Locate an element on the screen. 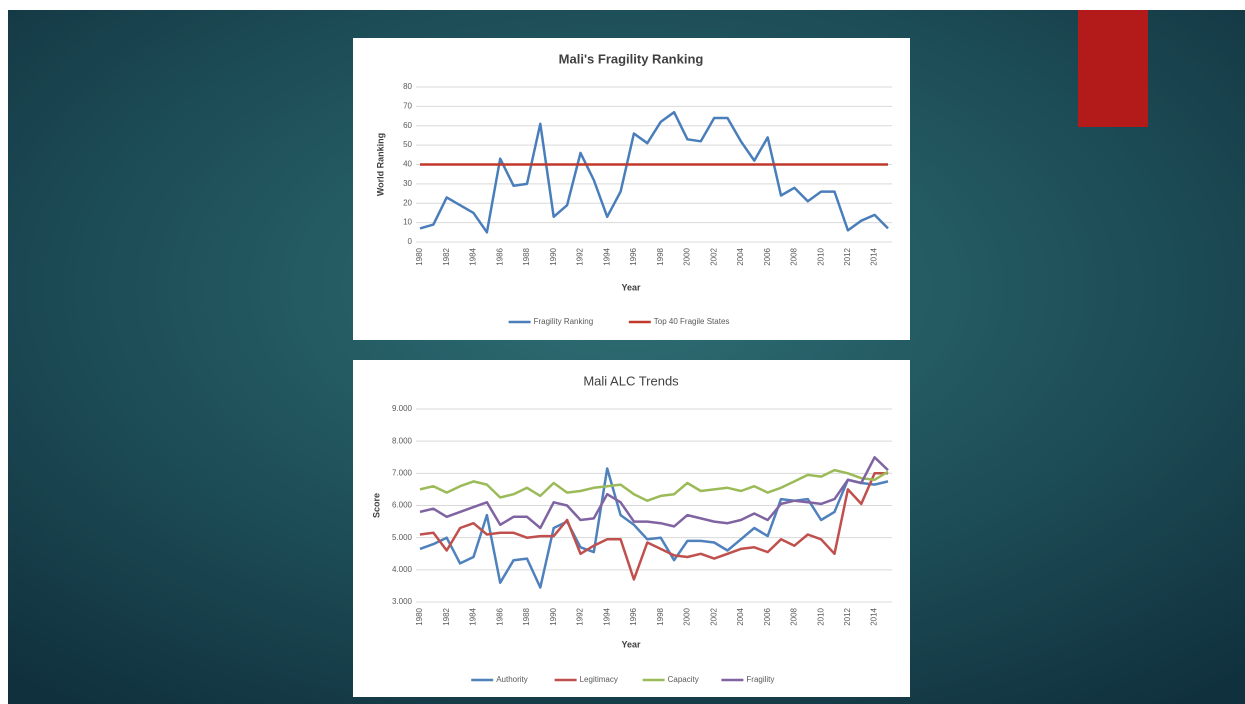 The width and height of the screenshot is (1245, 704). legend-label: Fragility is located at coordinates (760, 679).